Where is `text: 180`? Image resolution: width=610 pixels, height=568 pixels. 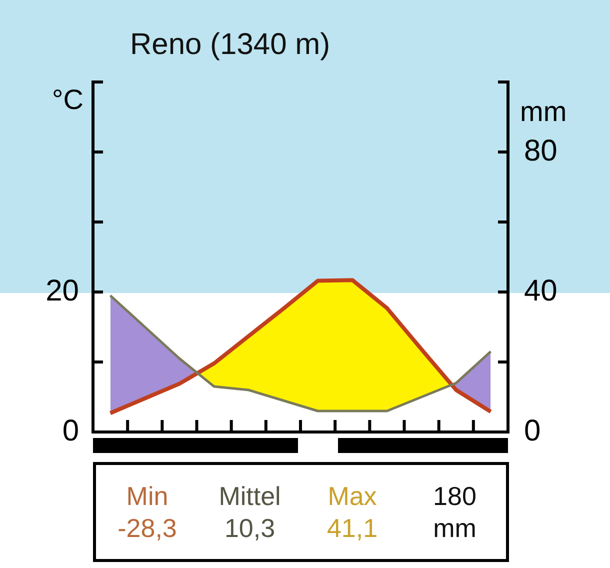
text: 180 is located at coordinates (455, 496).